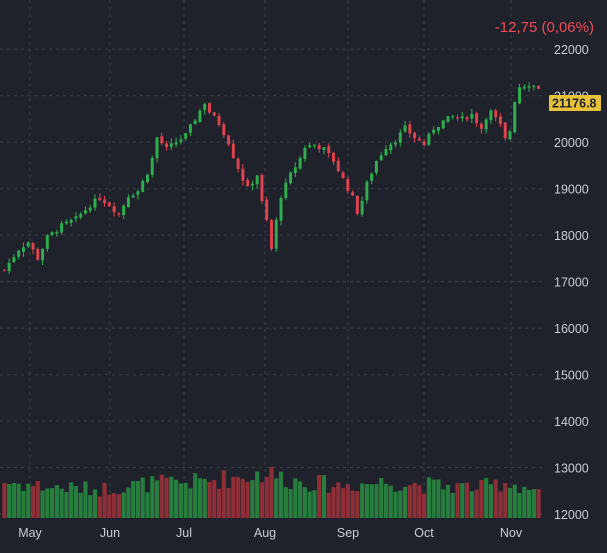 The height and width of the screenshot is (553, 607). I want to click on x-tick-label: Oct, so click(424, 533).